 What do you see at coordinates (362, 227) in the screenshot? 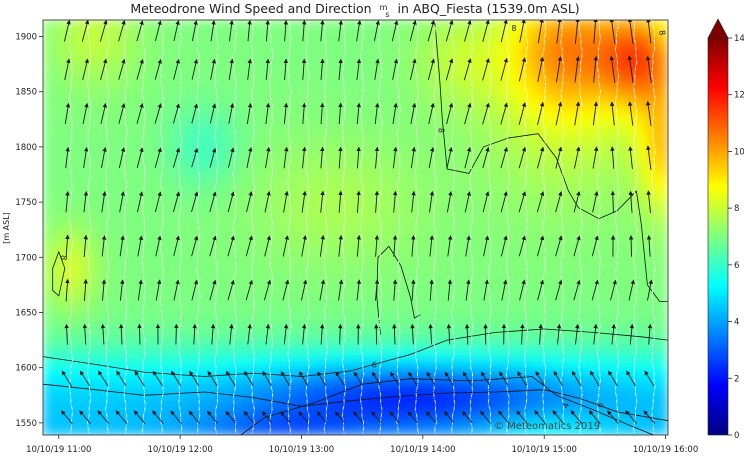
I see `profile-line` at bounding box center [362, 227].